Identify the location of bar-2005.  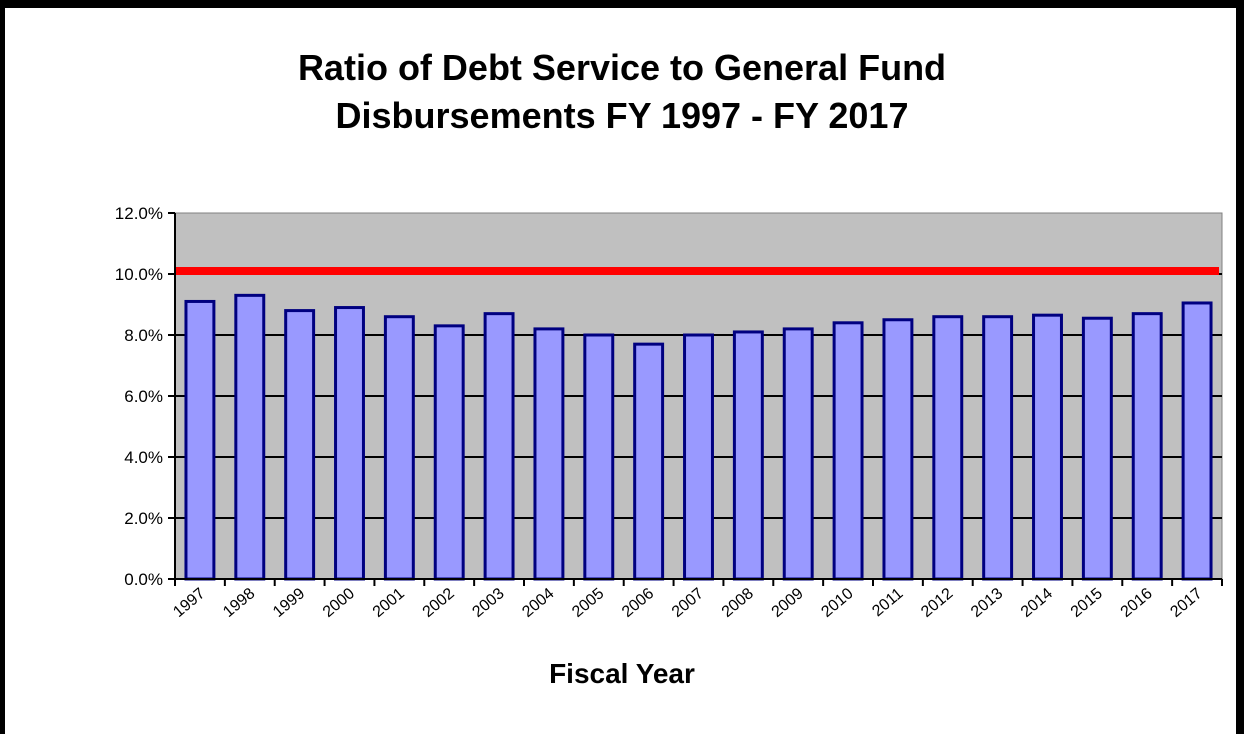
(599, 457).